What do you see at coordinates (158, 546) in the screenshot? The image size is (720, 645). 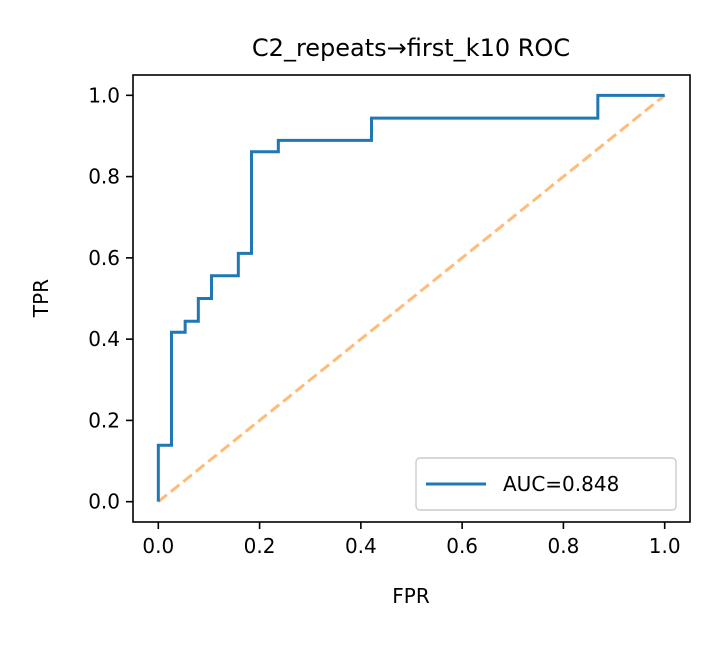 I see `x-tick-label: 0.0` at bounding box center [158, 546].